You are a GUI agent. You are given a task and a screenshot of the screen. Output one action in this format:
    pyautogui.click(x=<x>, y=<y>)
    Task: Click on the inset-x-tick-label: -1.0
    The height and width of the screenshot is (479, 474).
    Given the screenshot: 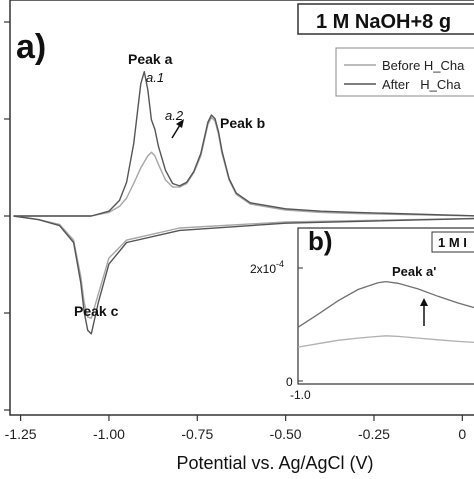 What is the action you would take?
    pyautogui.click(x=300, y=395)
    